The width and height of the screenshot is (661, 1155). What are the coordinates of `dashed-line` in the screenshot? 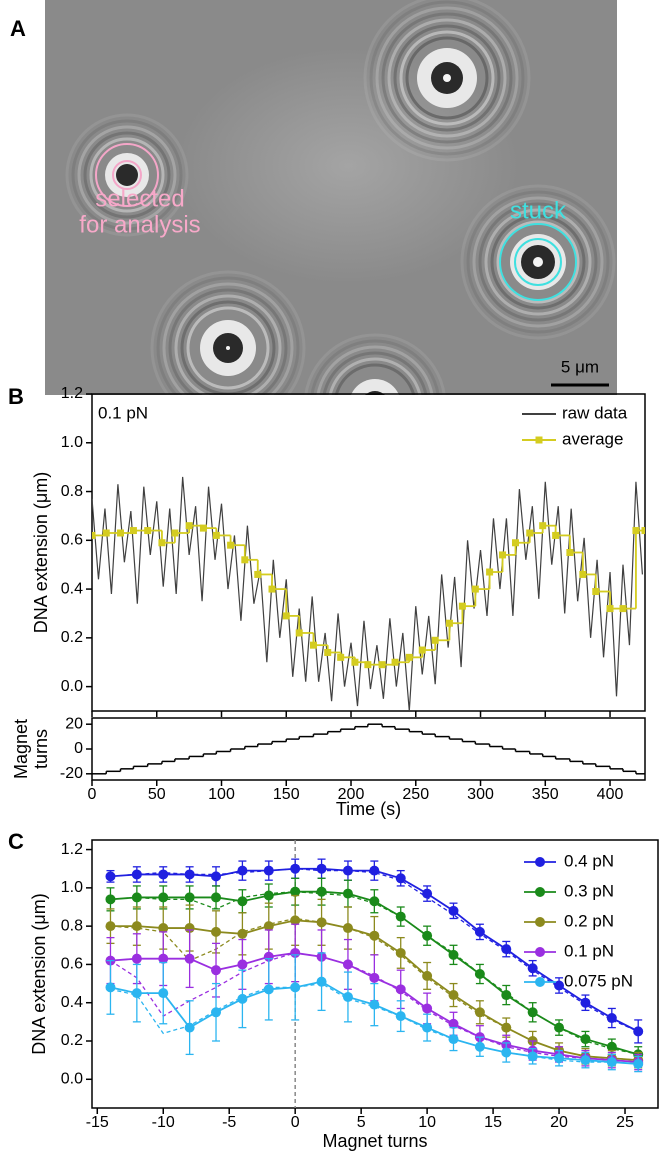 It's located at (374, 1023).